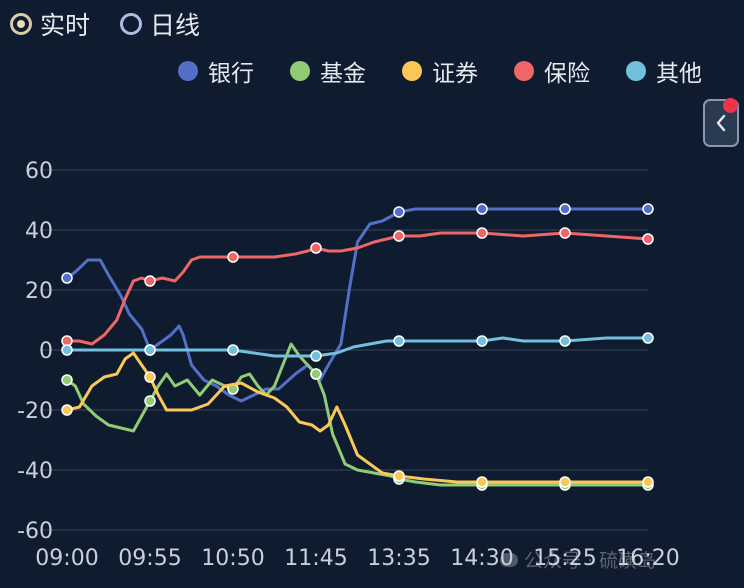  I want to click on watermark-text: 公众号 · 硫磺岛, so click(590, 561).